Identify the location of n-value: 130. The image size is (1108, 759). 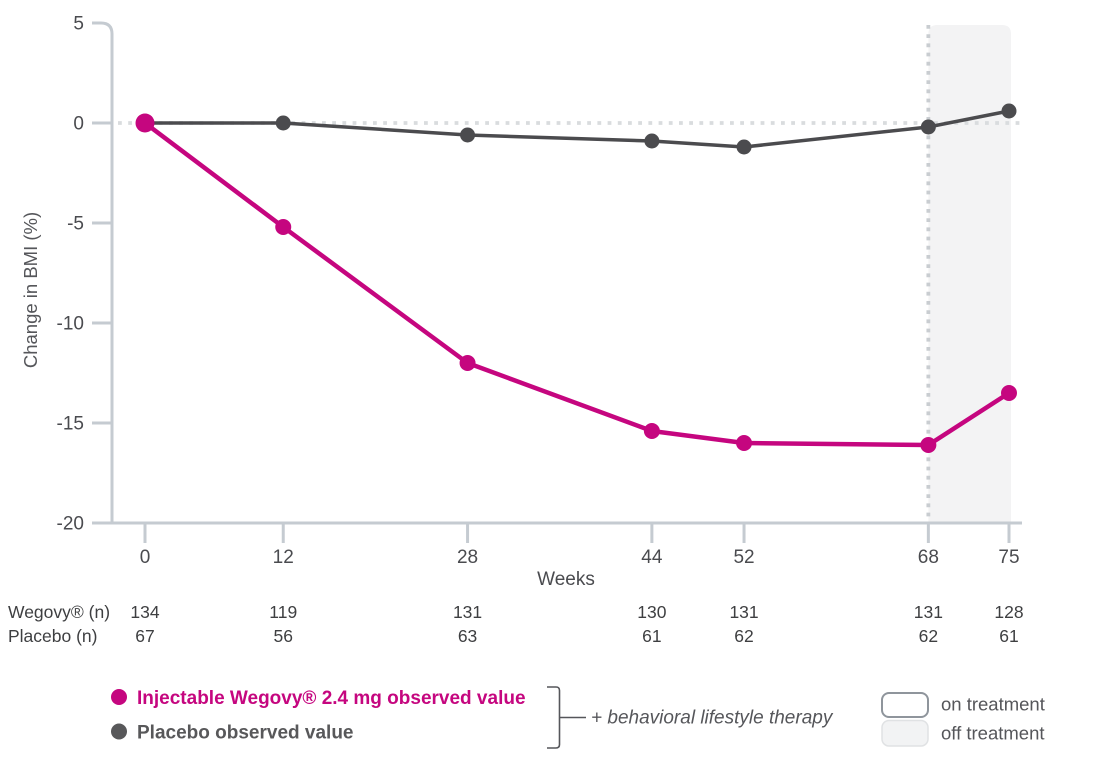
(651, 612).